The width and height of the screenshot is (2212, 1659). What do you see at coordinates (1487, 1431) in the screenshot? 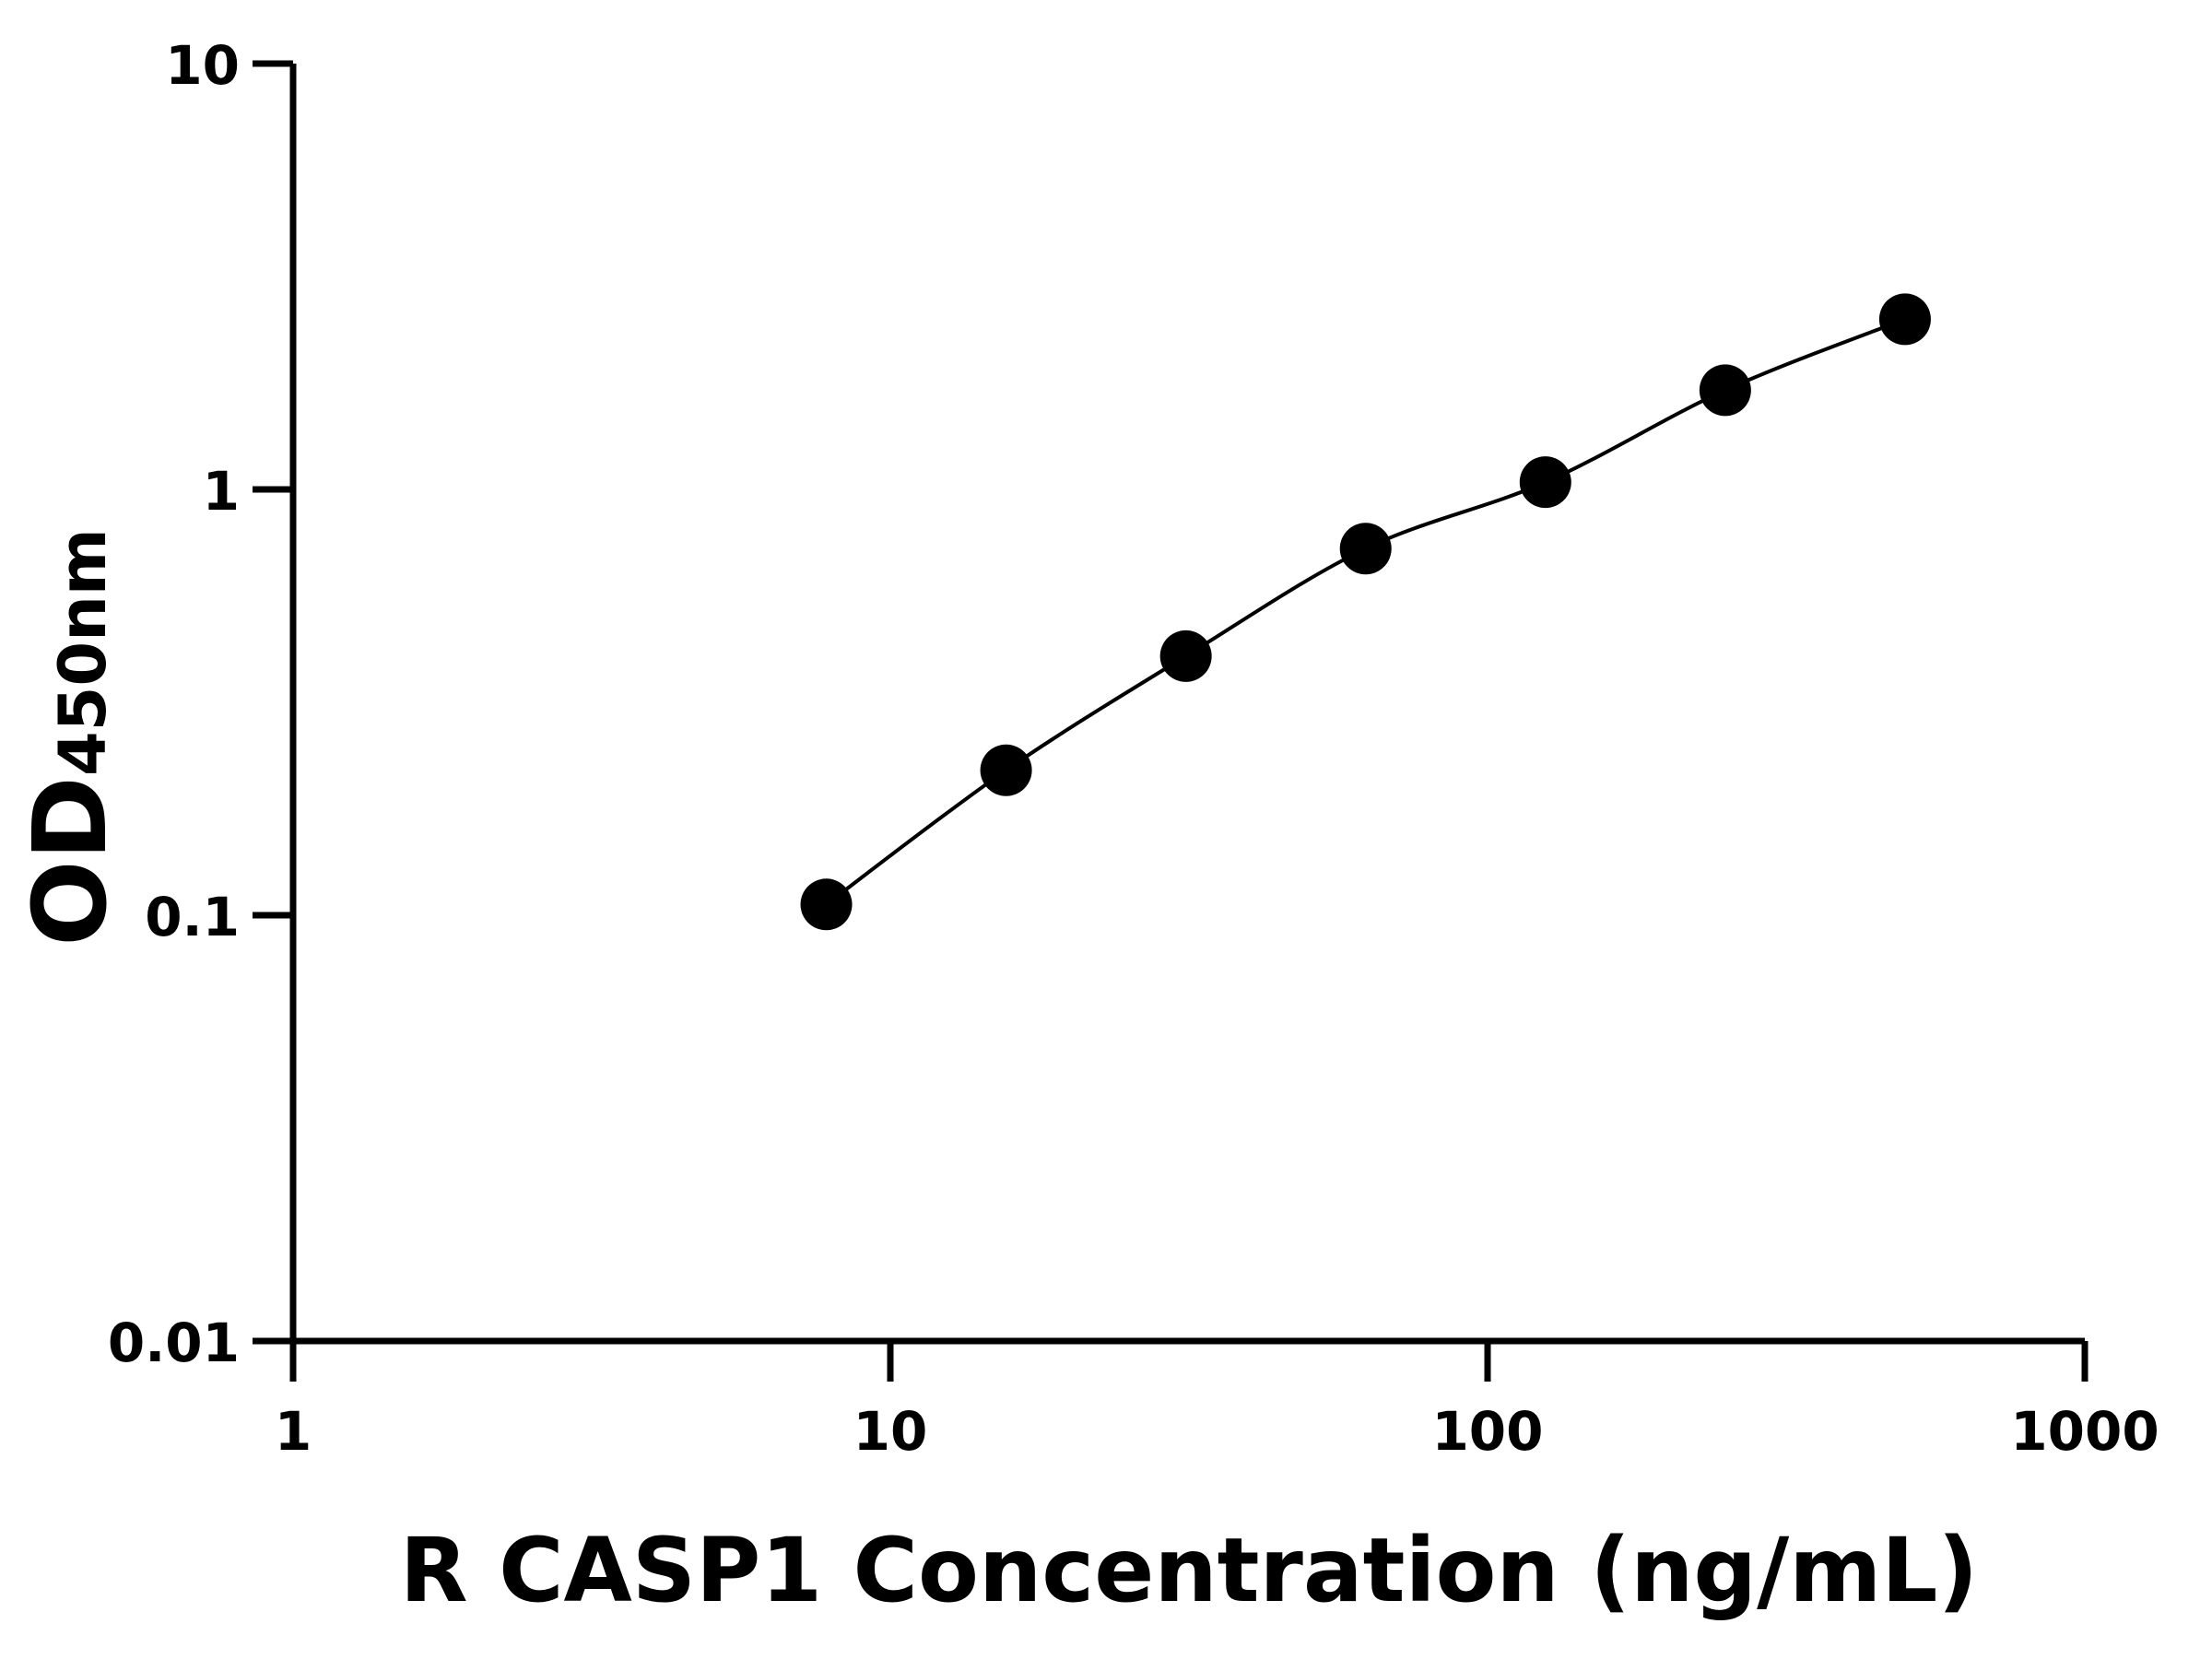
I see `x-tick-label: 100` at bounding box center [1487, 1431].